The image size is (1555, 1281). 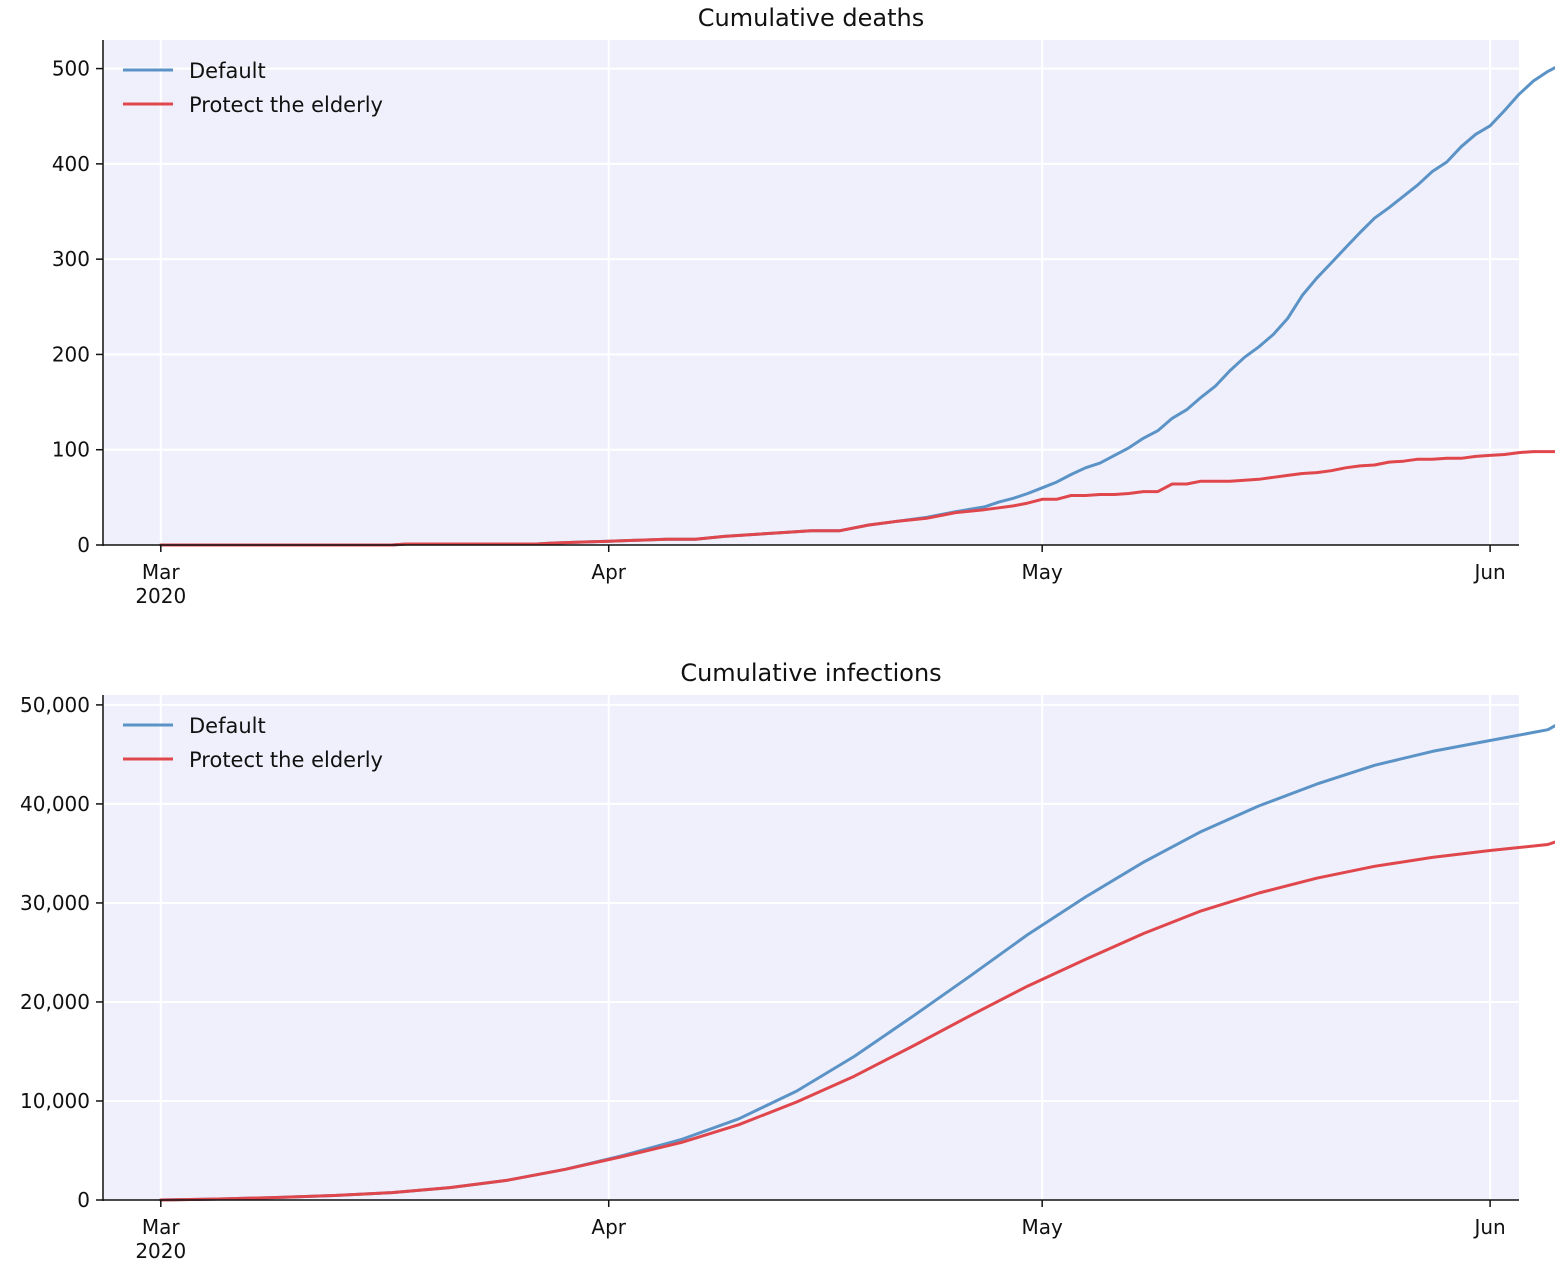 What do you see at coordinates (857, 498) in the screenshot?
I see `series-line-protect-the-elderly` at bounding box center [857, 498].